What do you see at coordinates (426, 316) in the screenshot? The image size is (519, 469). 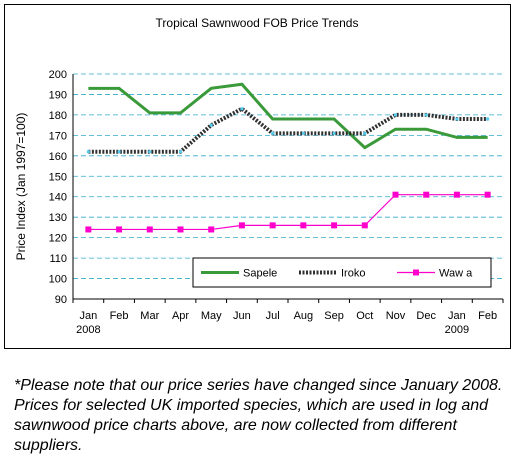 I see `x-tick-label: Dec` at bounding box center [426, 316].